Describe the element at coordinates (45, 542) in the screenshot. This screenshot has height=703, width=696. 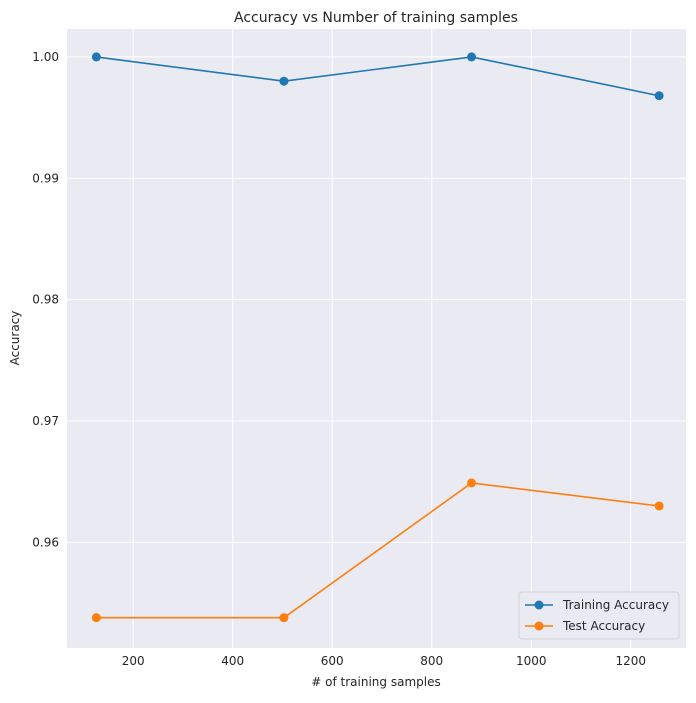
I see `y-tick-label: 0.96` at that location.